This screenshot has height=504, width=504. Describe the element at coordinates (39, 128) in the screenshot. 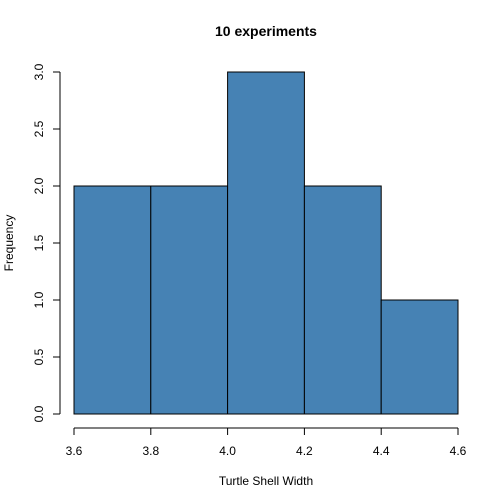

I see `y-tick-label-5: 2.5` at that location.